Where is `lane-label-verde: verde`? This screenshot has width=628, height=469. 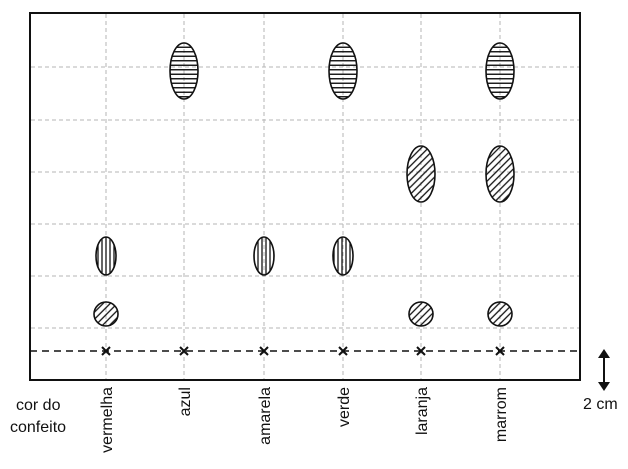 lane-label-verde: verde is located at coordinates (344, 407).